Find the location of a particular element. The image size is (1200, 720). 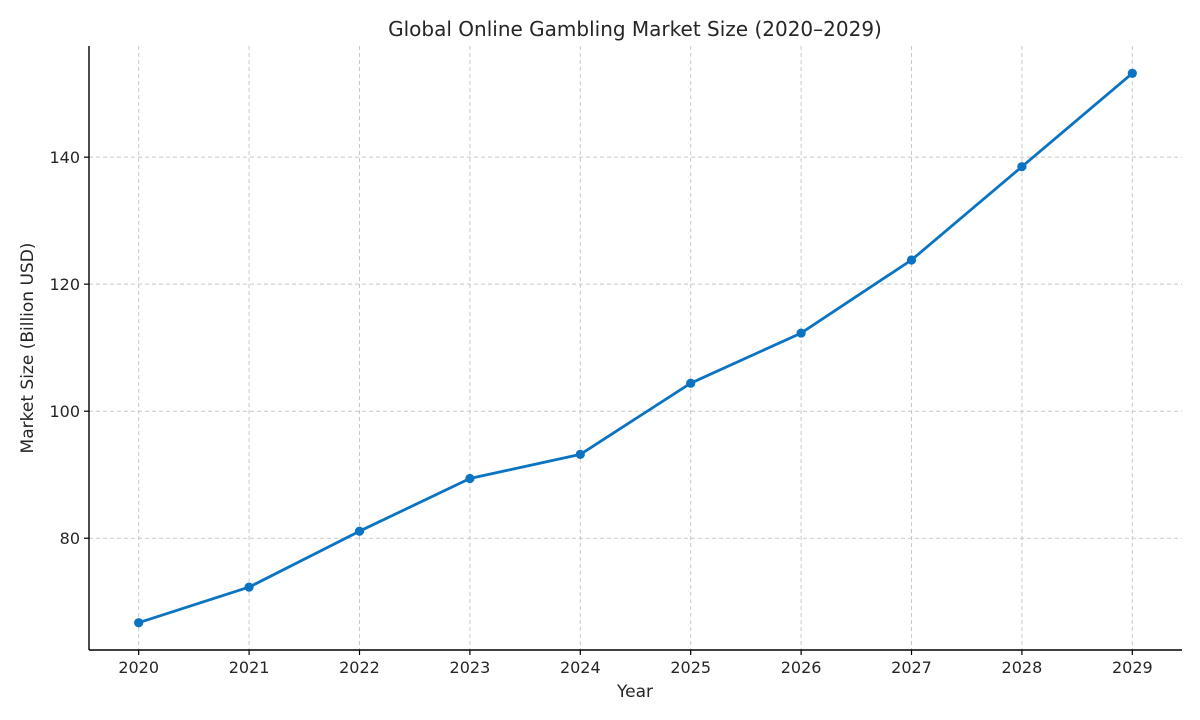

x-axis-label: Year is located at coordinates (634, 692).